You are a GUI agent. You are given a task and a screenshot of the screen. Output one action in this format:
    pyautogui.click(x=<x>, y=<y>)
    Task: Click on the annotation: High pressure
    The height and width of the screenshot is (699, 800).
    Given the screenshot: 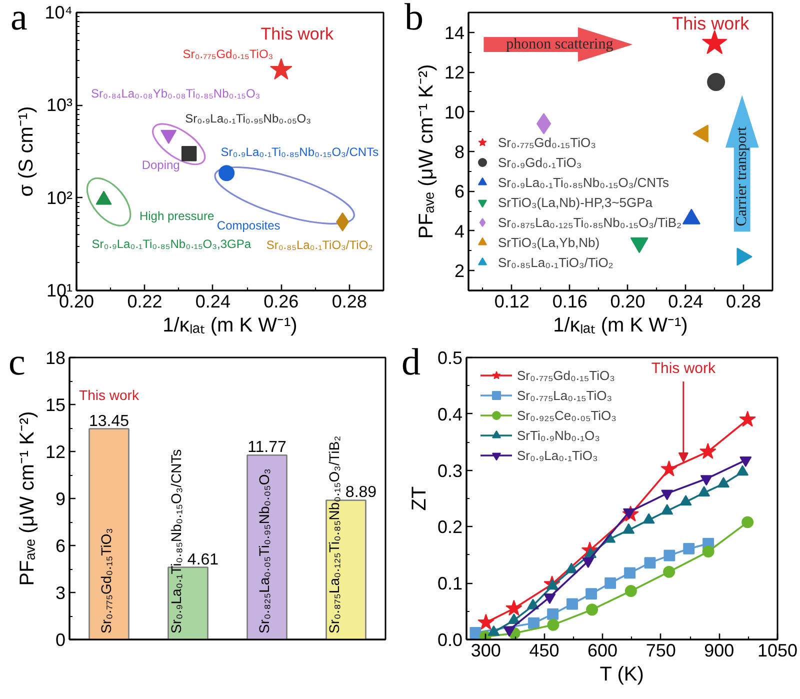 What is the action you would take?
    pyautogui.click(x=176, y=215)
    